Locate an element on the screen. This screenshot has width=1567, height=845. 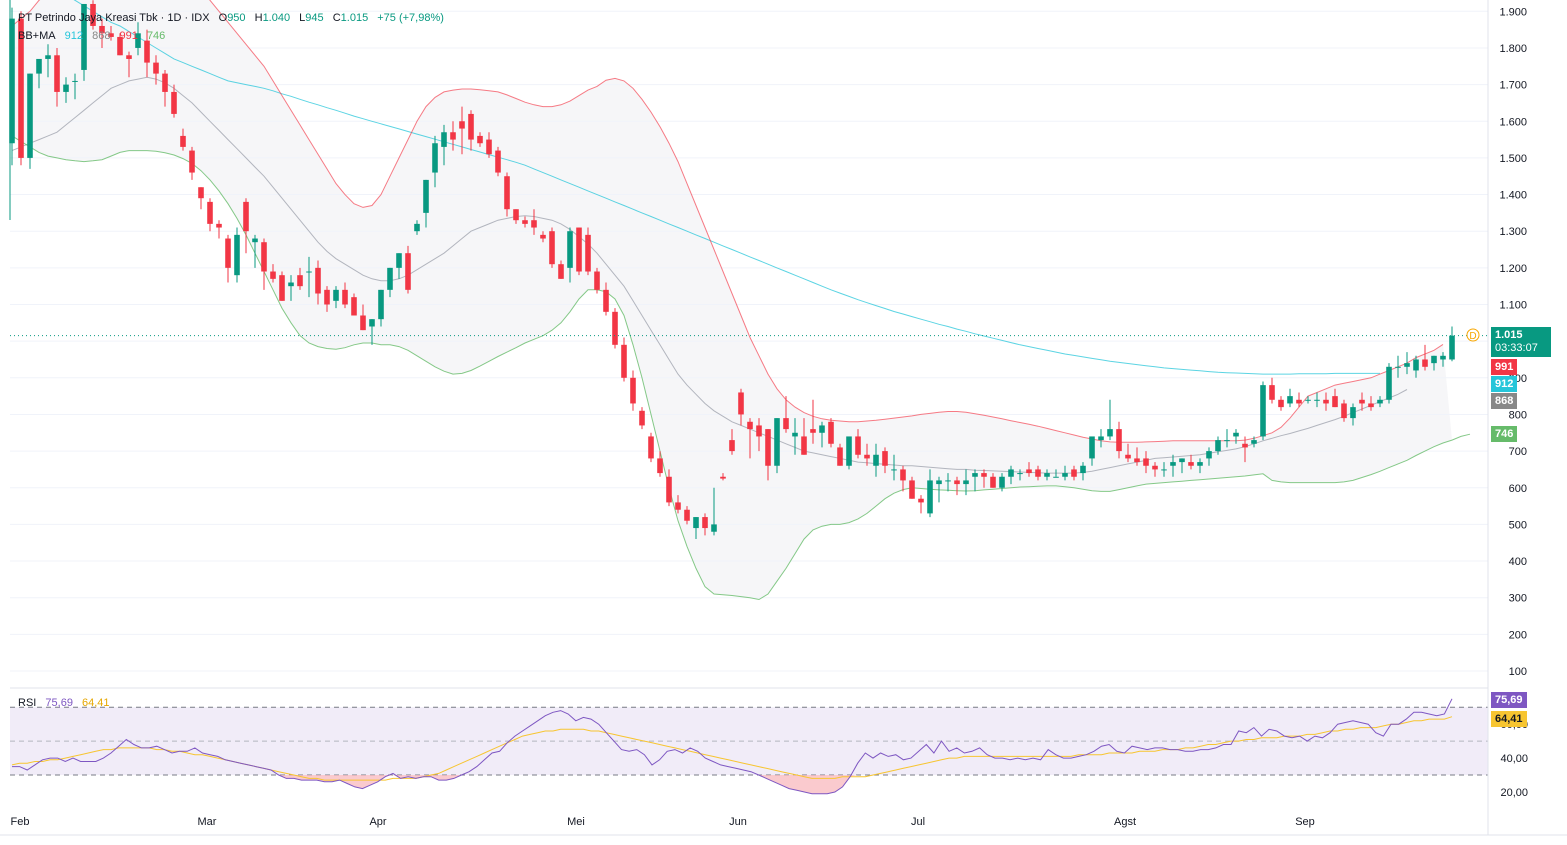
rsi-pane is located at coordinates (749, 741).